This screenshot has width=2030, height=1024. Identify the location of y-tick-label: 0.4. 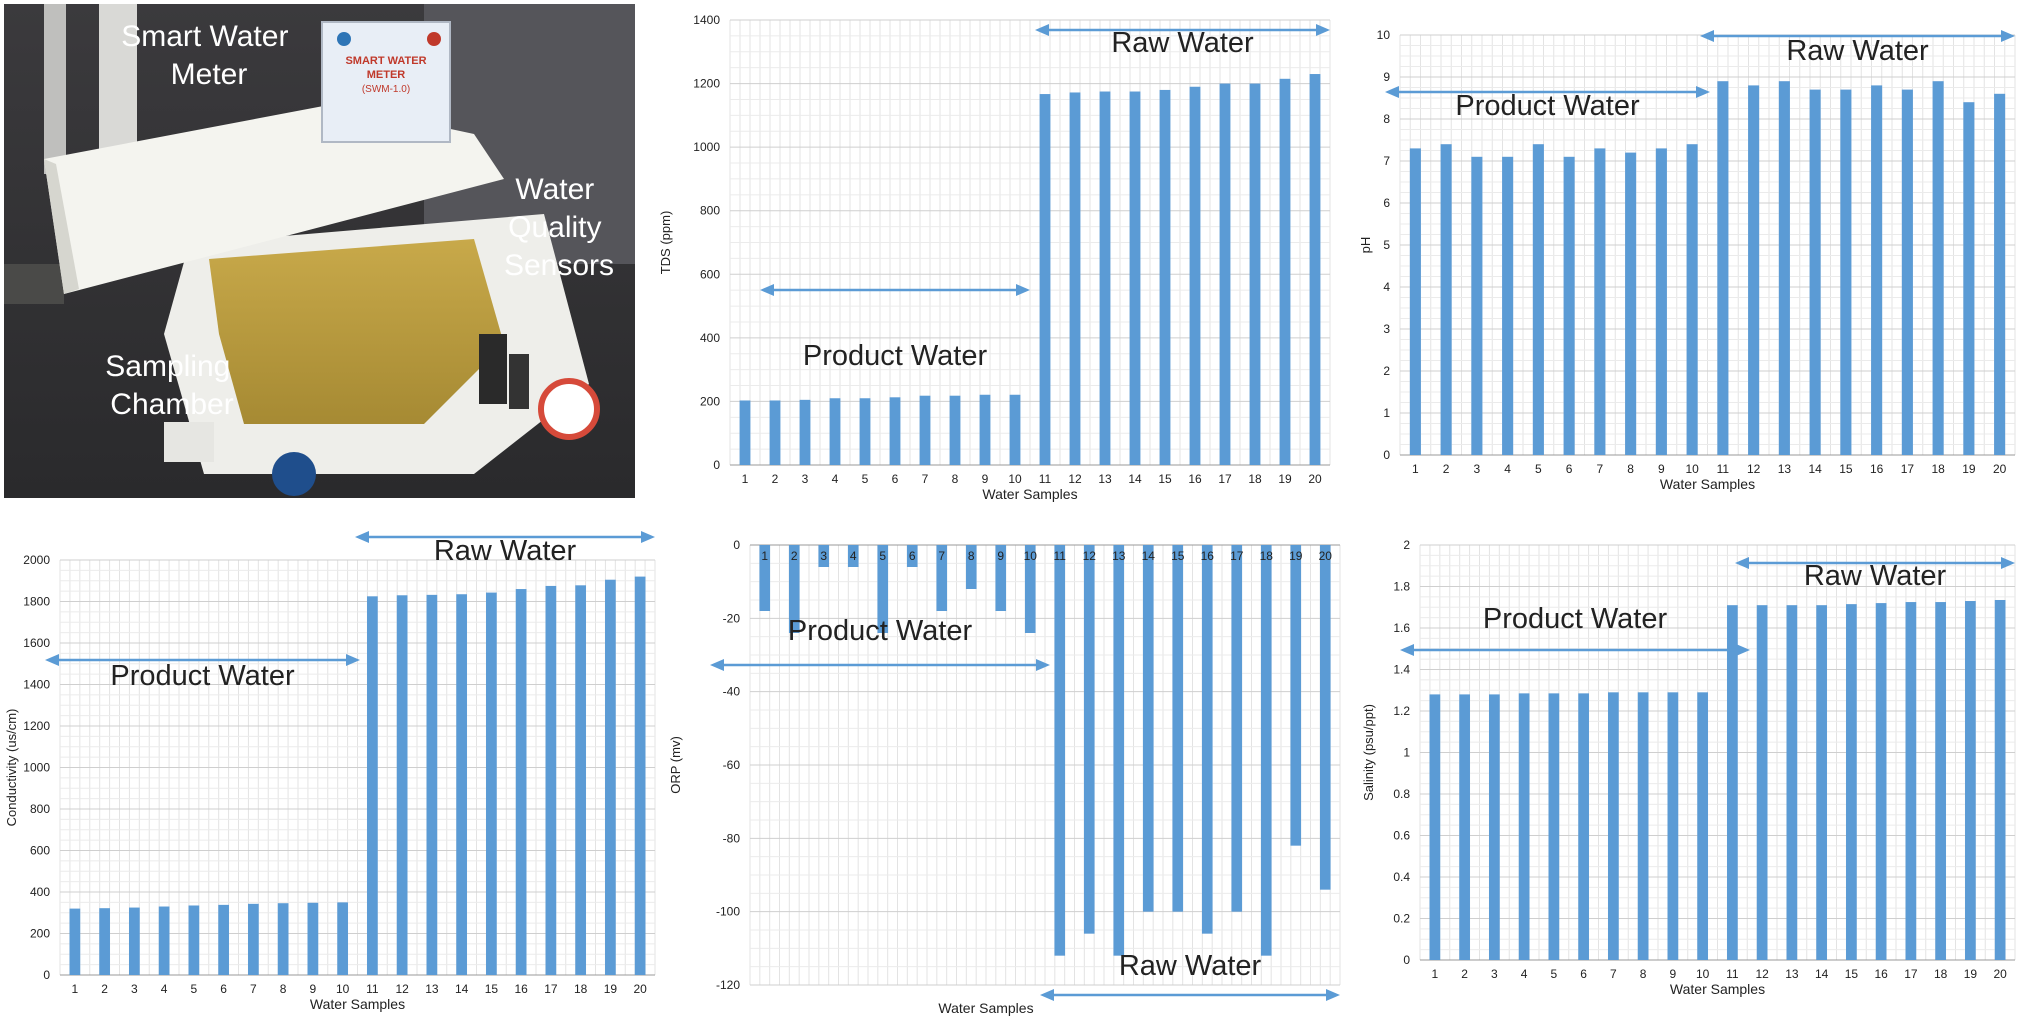
(1401, 877).